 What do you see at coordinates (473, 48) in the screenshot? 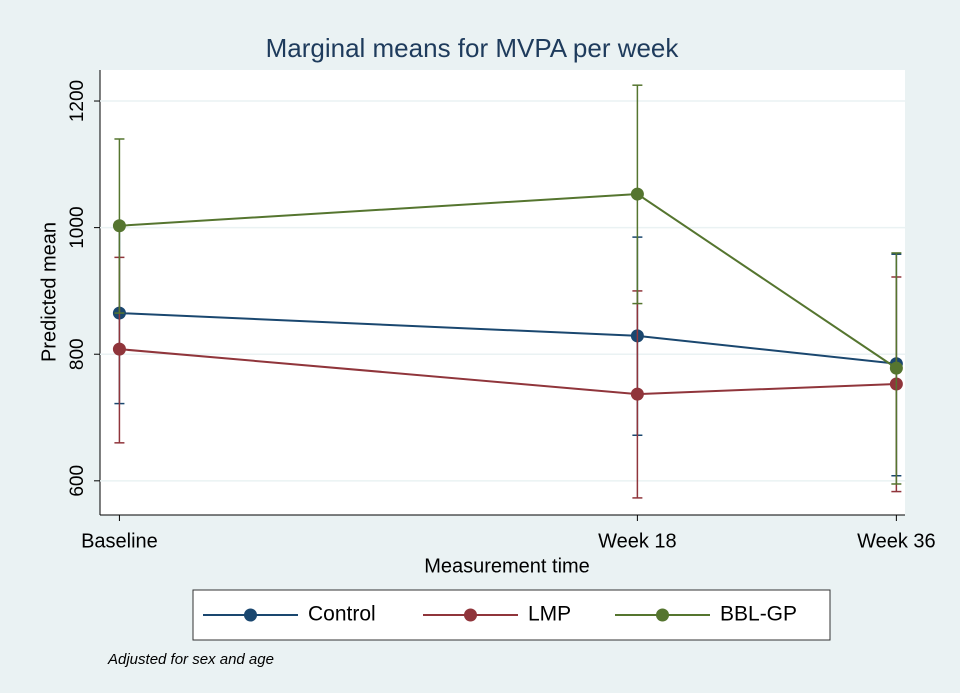
I see `chart-title: Marginal means for MVPA per week` at bounding box center [473, 48].